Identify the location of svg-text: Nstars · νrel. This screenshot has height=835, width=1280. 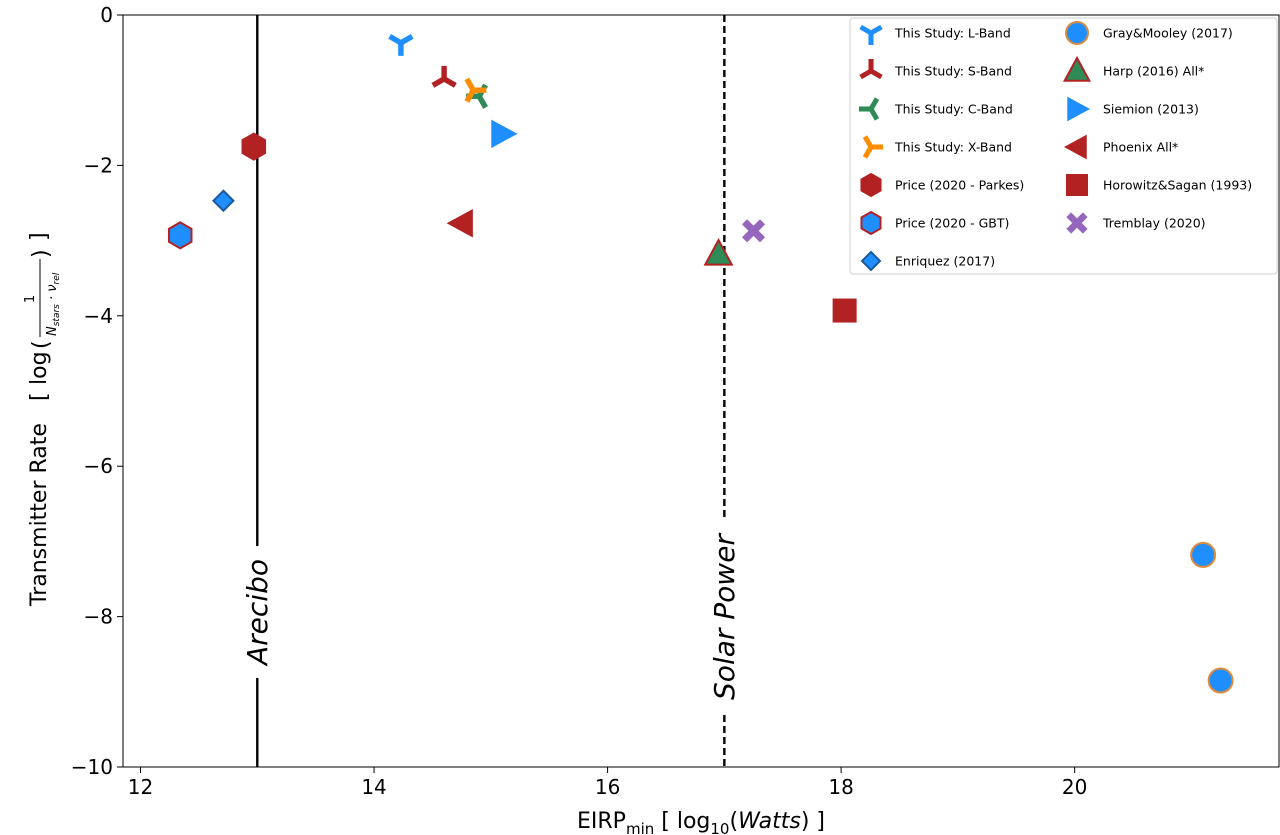
(53, 304).